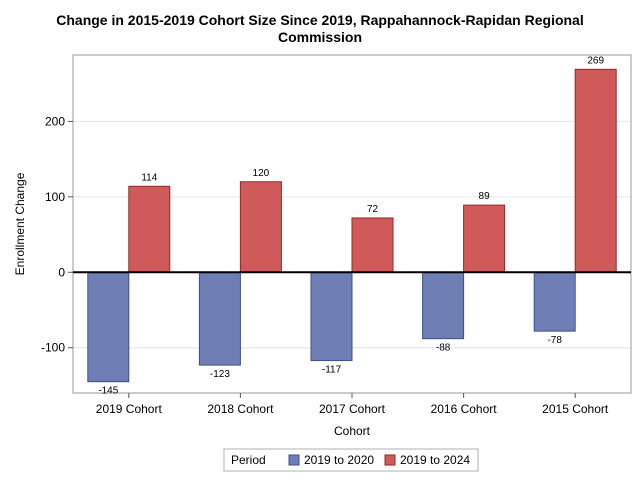 The height and width of the screenshot is (480, 640). Describe the element at coordinates (219, 318) in the screenshot. I see `bar-2018-cohort-2019-to-2020` at that location.